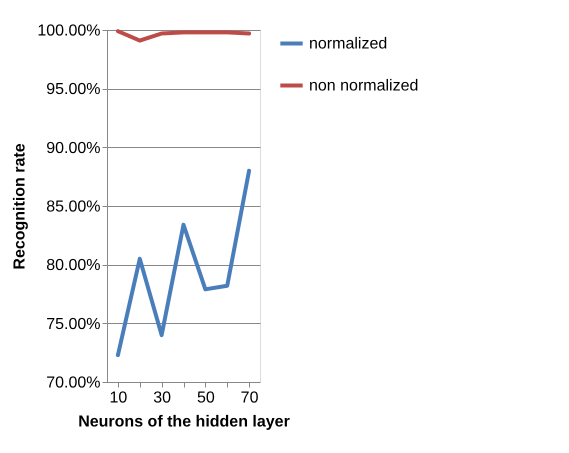 The image size is (569, 453). Describe the element at coordinates (73, 265) in the screenshot. I see `y-tick-label: 80.00%` at that location.